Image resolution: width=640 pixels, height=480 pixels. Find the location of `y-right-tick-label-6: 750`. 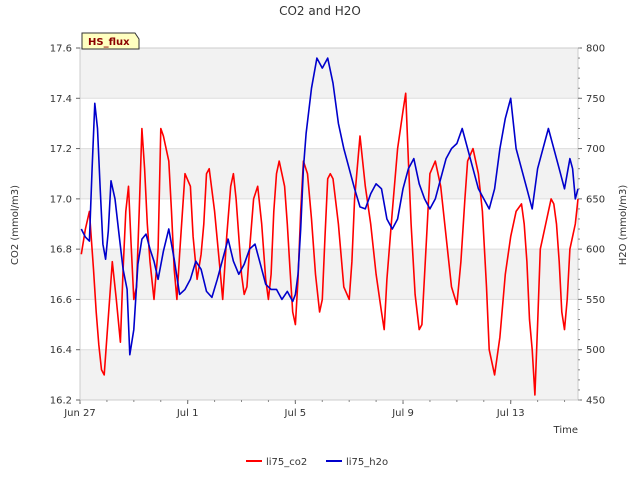

y-right-tick-label-6: 750 is located at coordinates (595, 99).